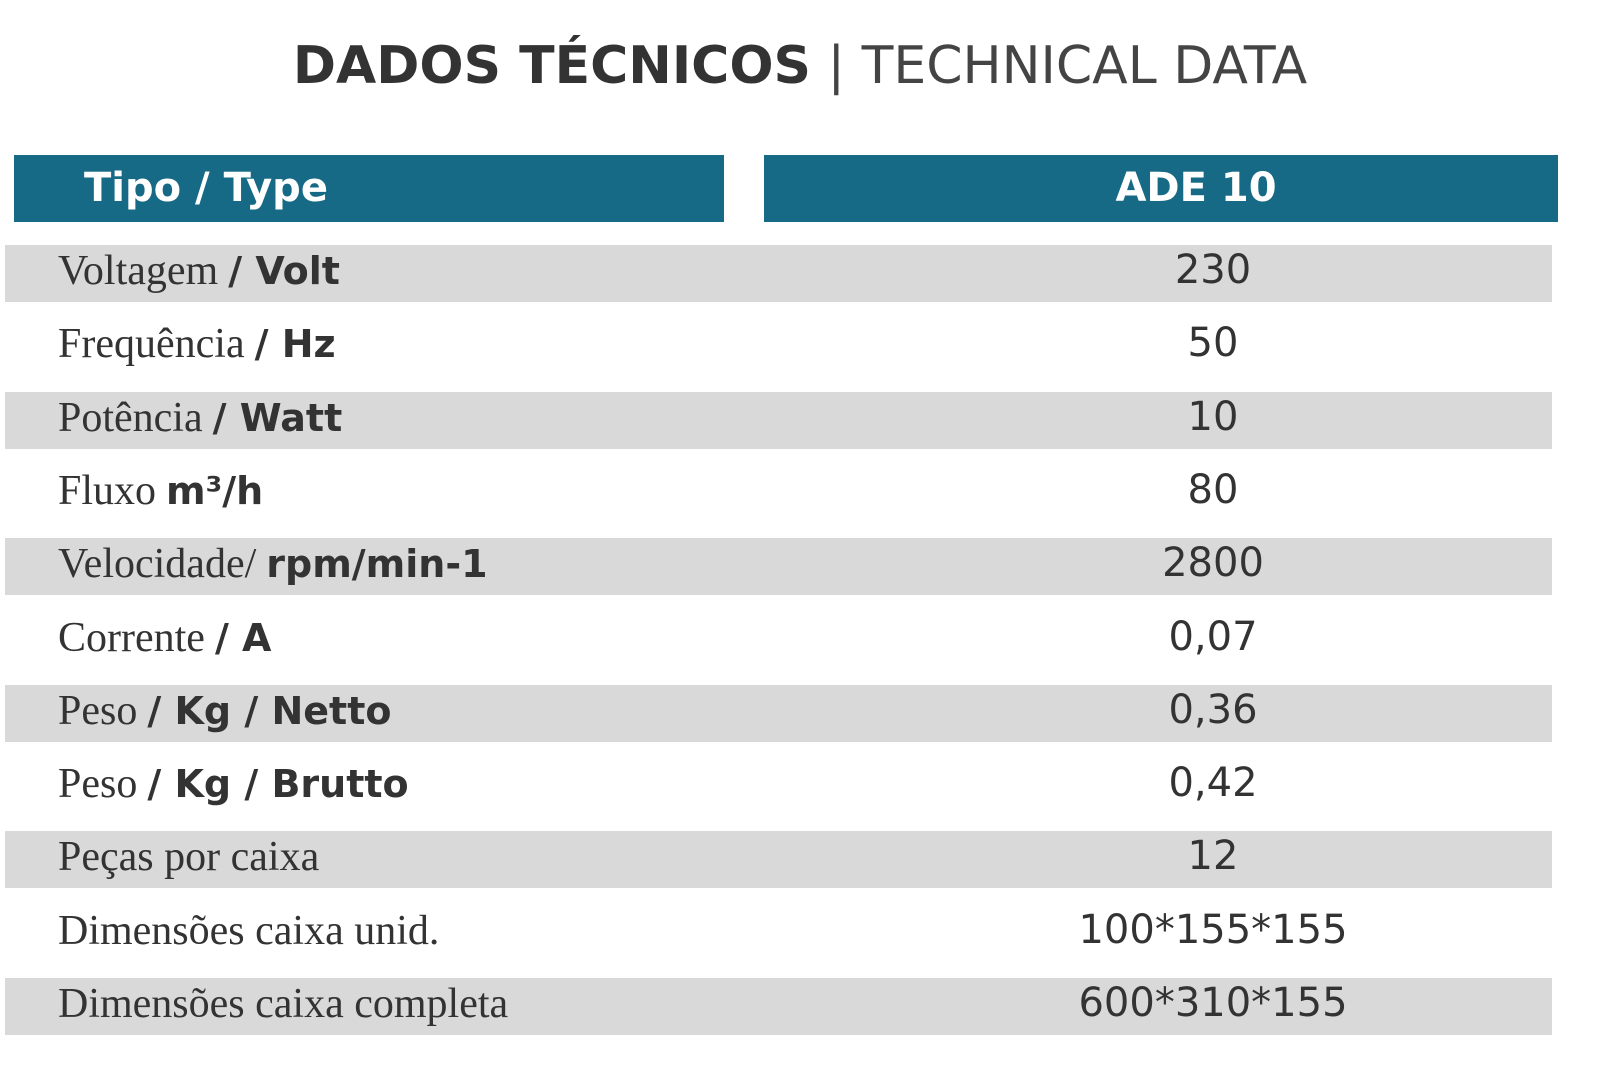 Image resolution: width=1600 pixels, height=1074 pixels. Describe the element at coordinates (157, 564) in the screenshot. I see `label-part: Velocidade/` at that location.